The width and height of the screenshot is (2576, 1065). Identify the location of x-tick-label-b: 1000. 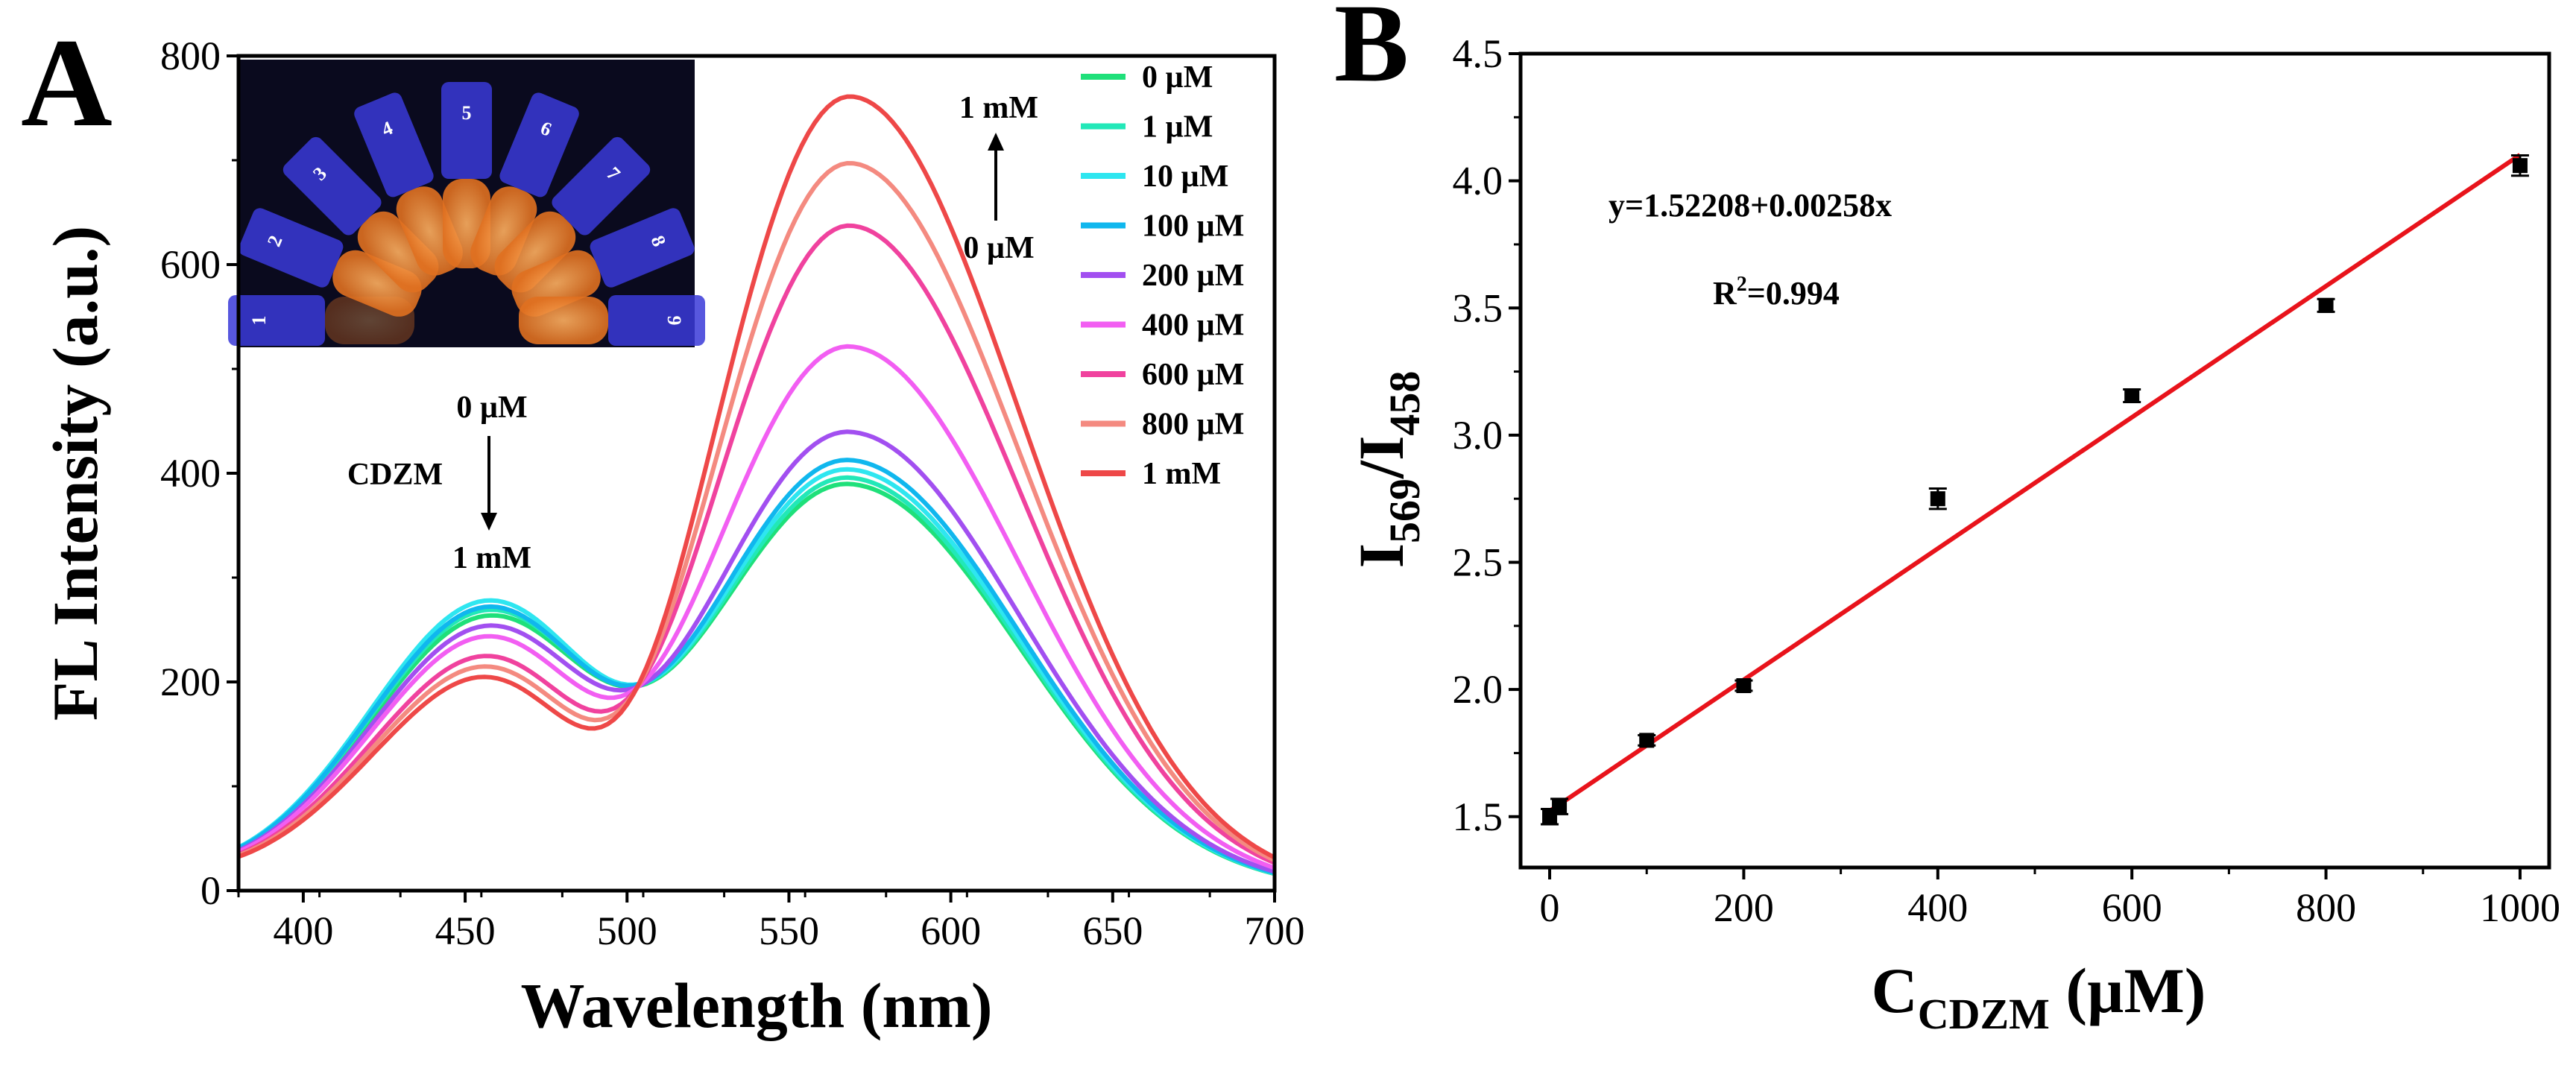
(2520, 907).